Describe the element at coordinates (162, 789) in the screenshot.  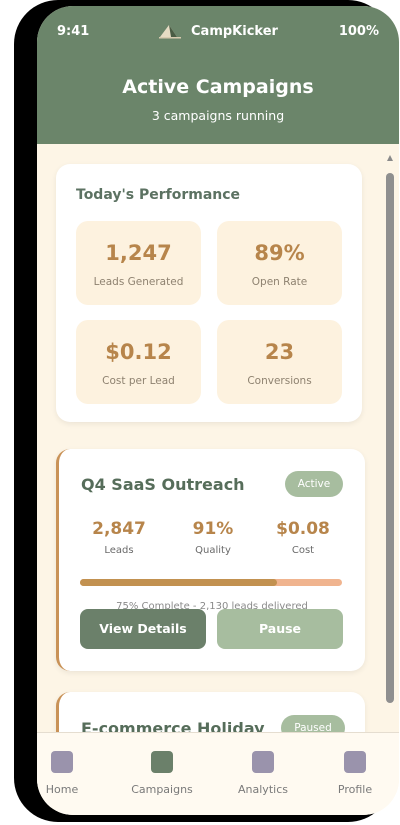
I see `tab-label: Campaigns` at that location.